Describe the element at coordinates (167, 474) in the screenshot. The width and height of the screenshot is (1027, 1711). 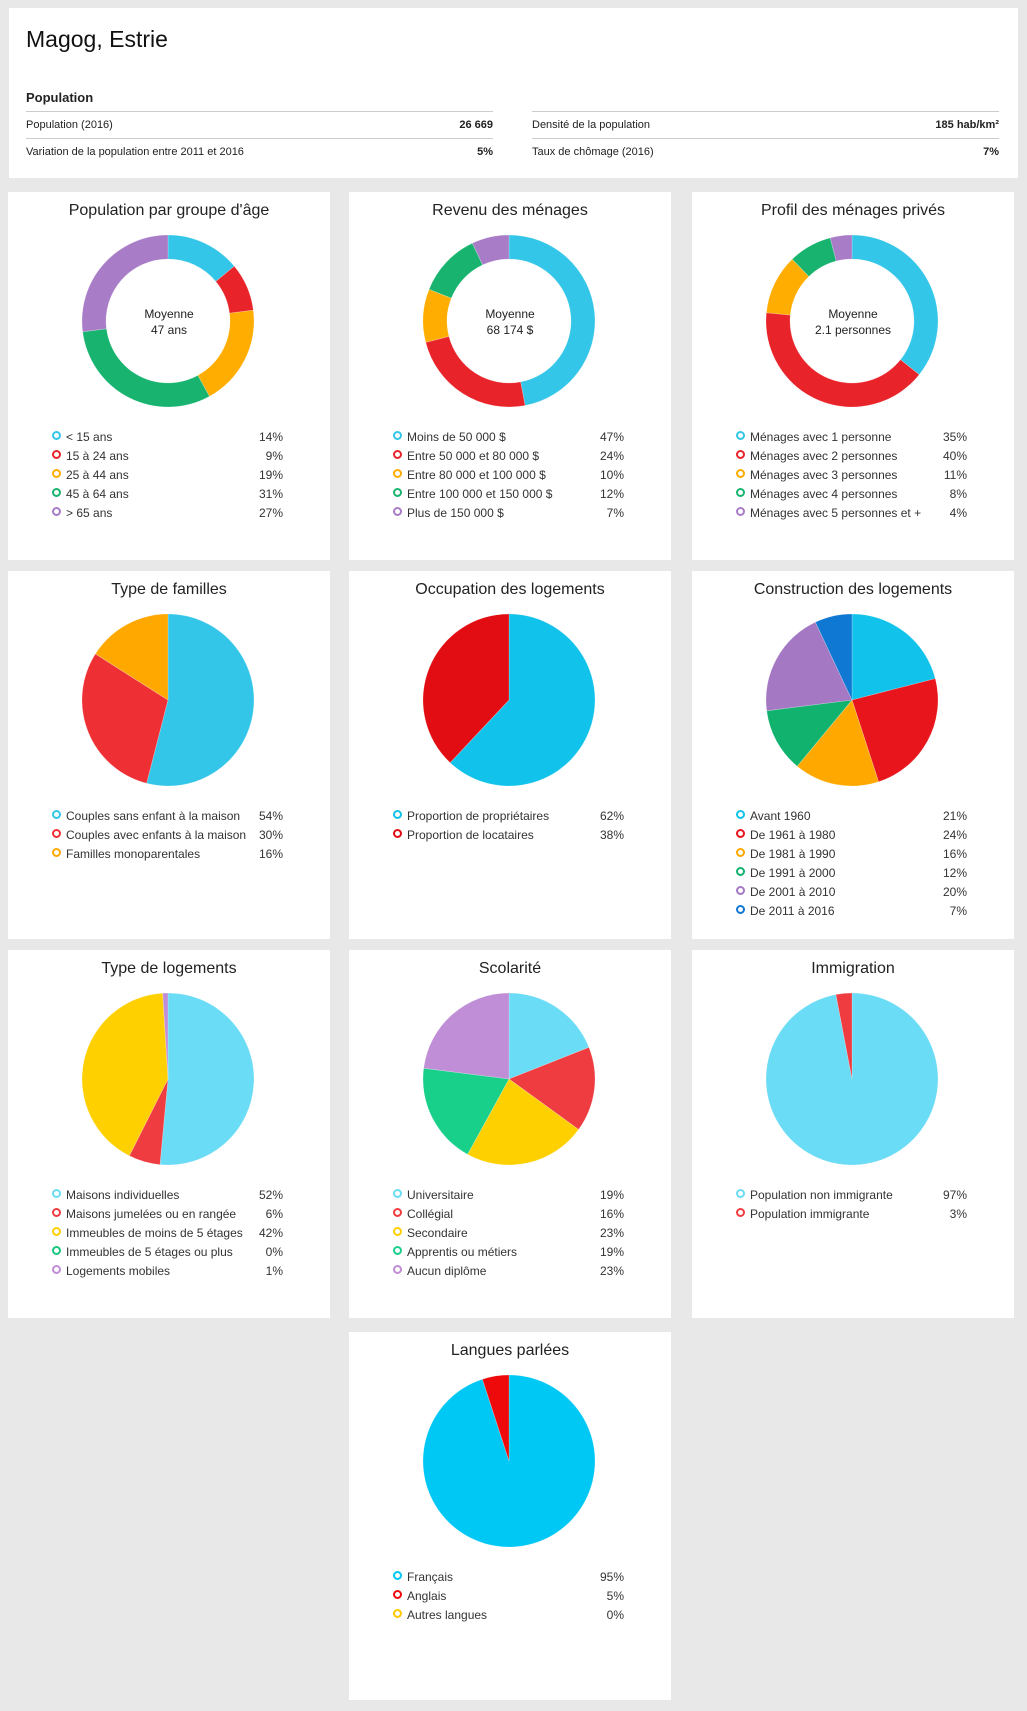
I see `legend-item: 25 à 44 ans 19%` at that location.